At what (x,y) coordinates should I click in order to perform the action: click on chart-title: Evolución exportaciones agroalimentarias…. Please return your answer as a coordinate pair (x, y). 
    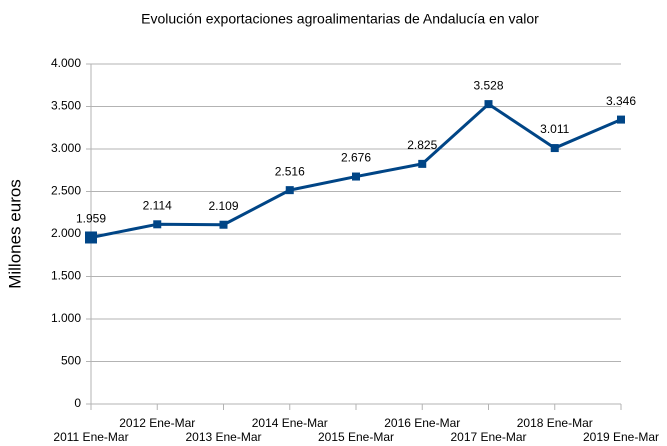
    Looking at the image, I should click on (340, 19).